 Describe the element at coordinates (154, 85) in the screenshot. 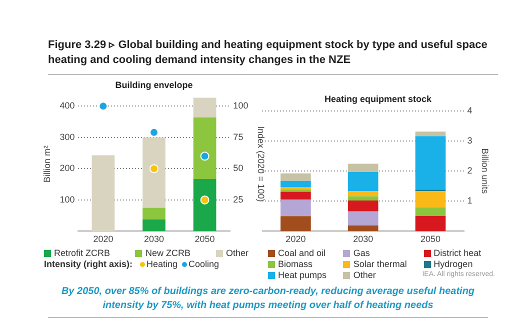

I see `chart-title: Building envelope` at that location.